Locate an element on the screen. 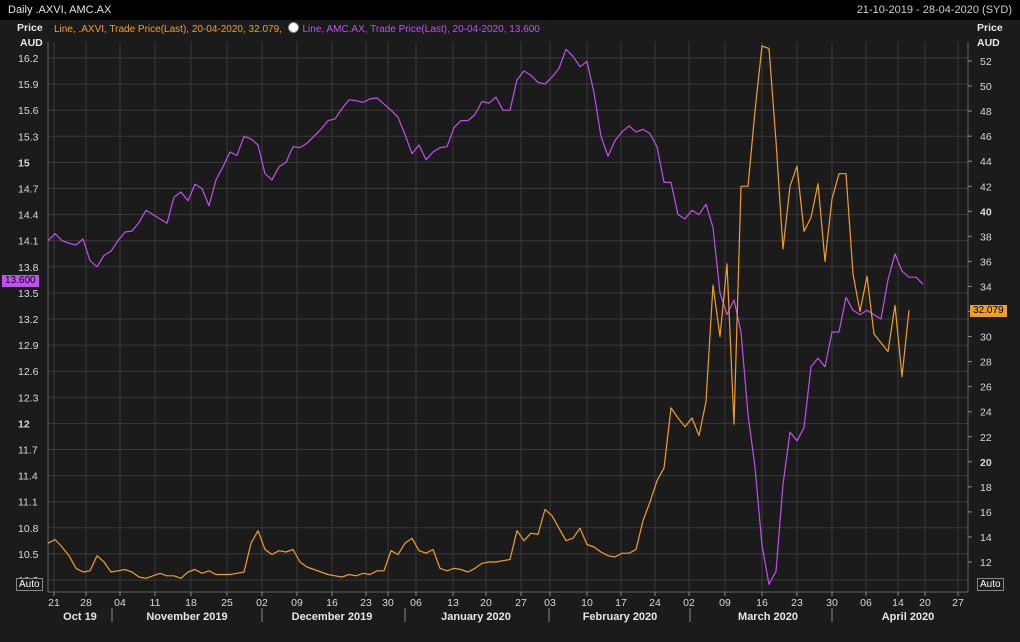 The width and height of the screenshot is (1020, 642). left-tick-label: 11.1 is located at coordinates (28, 503).